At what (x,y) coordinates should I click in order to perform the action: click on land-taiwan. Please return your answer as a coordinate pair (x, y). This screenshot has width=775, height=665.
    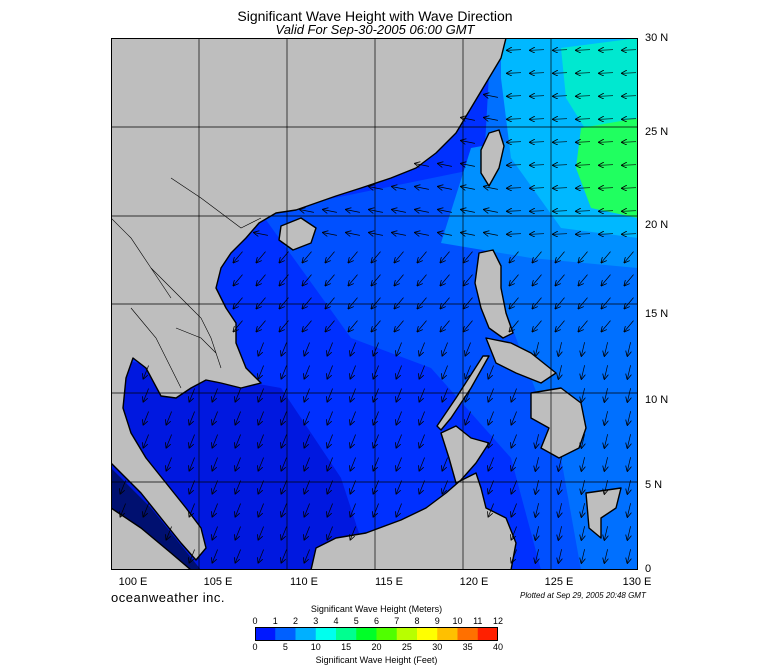
    Looking at the image, I should click on (492, 158).